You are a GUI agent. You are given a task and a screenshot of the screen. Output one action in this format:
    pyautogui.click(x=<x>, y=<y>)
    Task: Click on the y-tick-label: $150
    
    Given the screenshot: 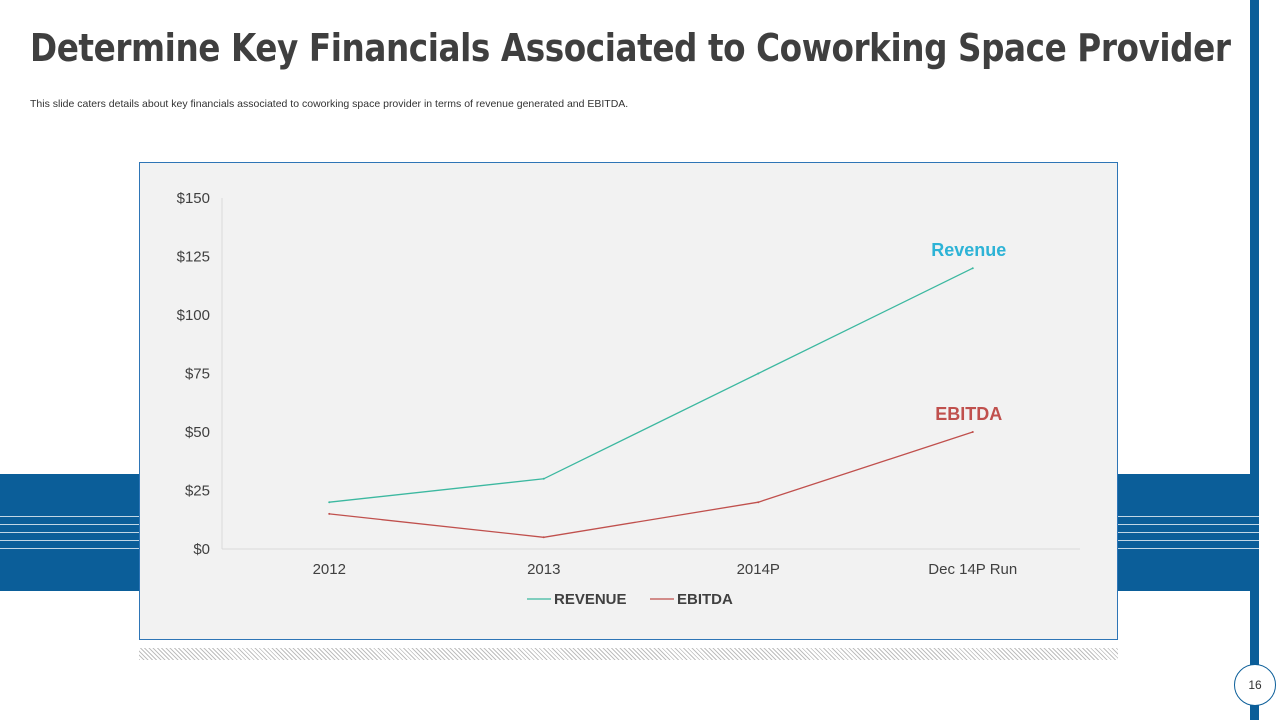 What is the action you would take?
    pyautogui.click(x=193, y=198)
    